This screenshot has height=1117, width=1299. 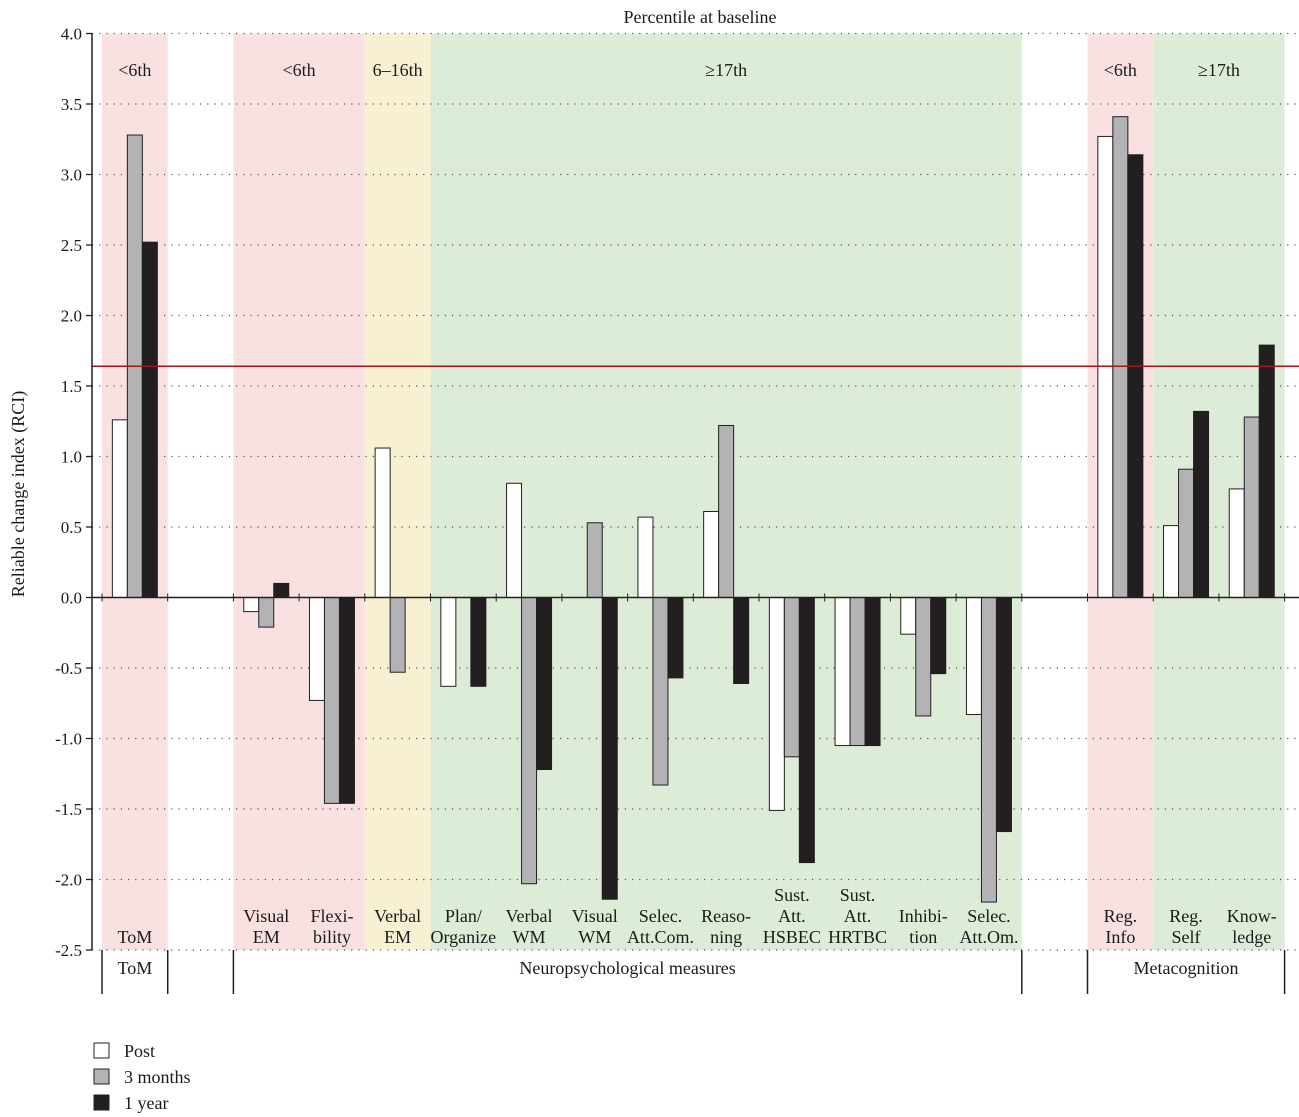 What do you see at coordinates (139, 1051) in the screenshot?
I see `legend-label-0: Post` at bounding box center [139, 1051].